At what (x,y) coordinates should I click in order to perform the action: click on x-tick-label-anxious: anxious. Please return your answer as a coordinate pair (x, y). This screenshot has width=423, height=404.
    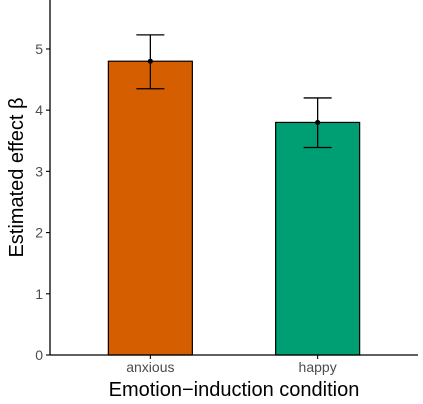
    Looking at the image, I should click on (150, 367).